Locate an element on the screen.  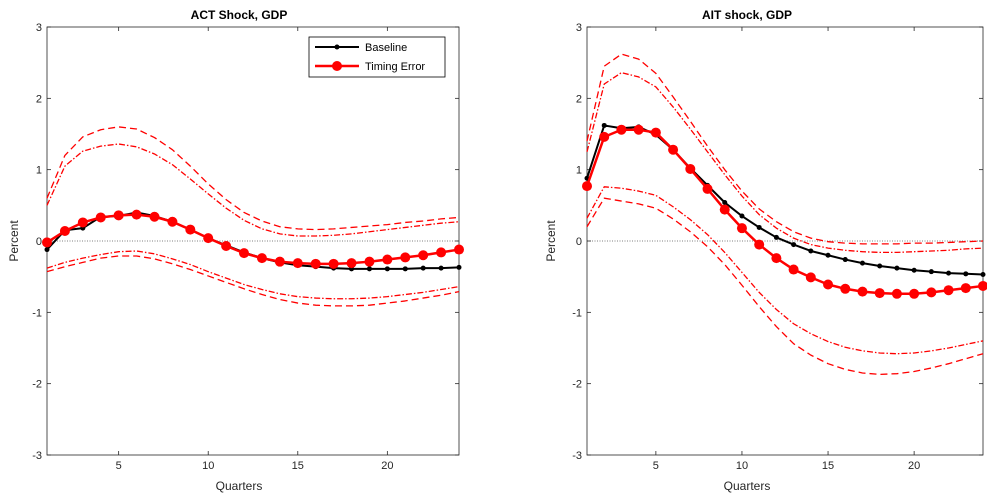
legend-marker-baseline is located at coordinates (337, 47).